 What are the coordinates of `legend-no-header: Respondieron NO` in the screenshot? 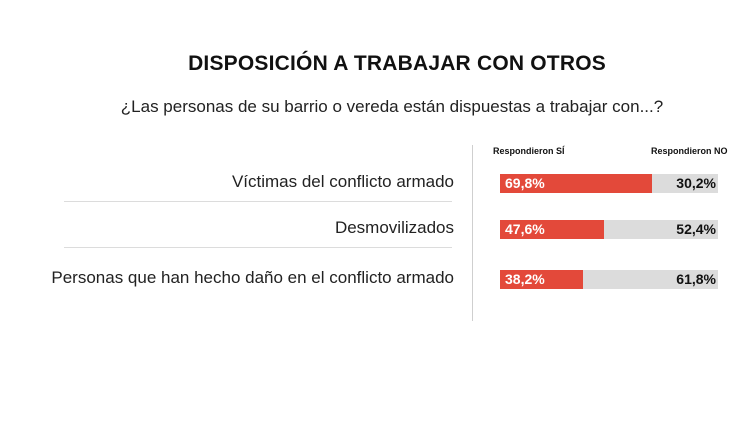 It's located at (689, 151).